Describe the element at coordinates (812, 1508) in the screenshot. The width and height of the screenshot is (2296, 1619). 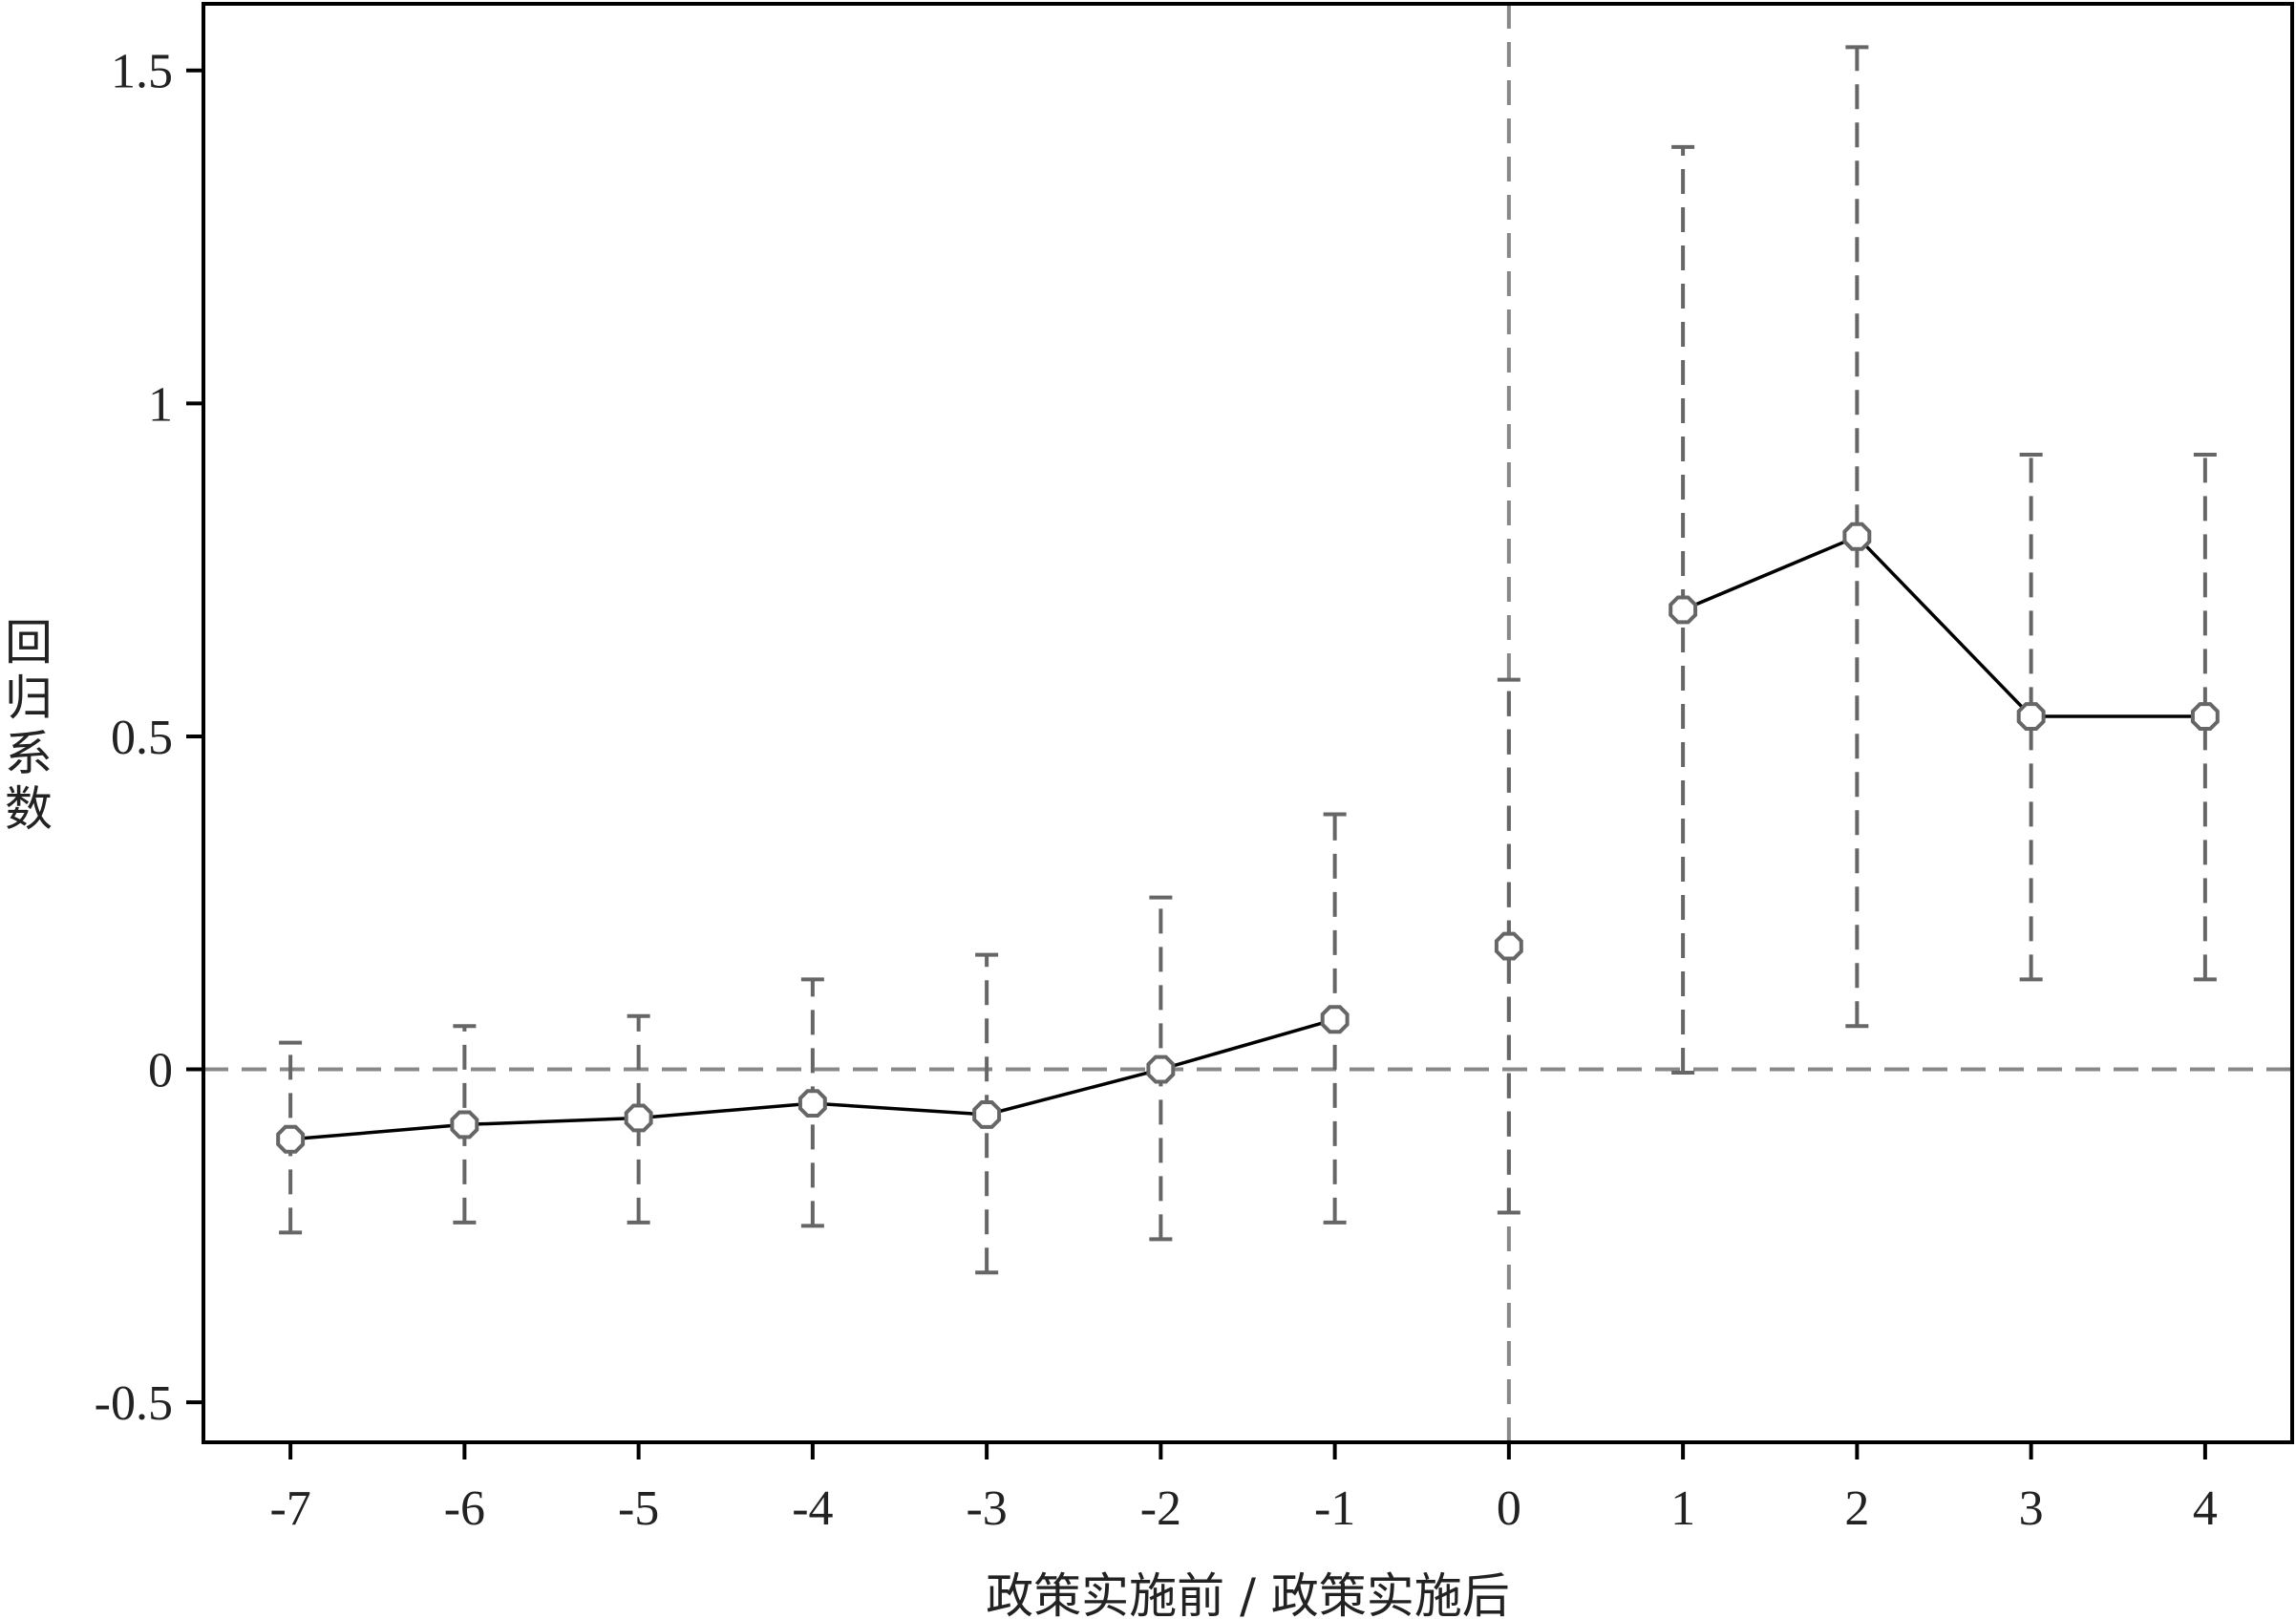
I see `x-tick-label: -4` at that location.